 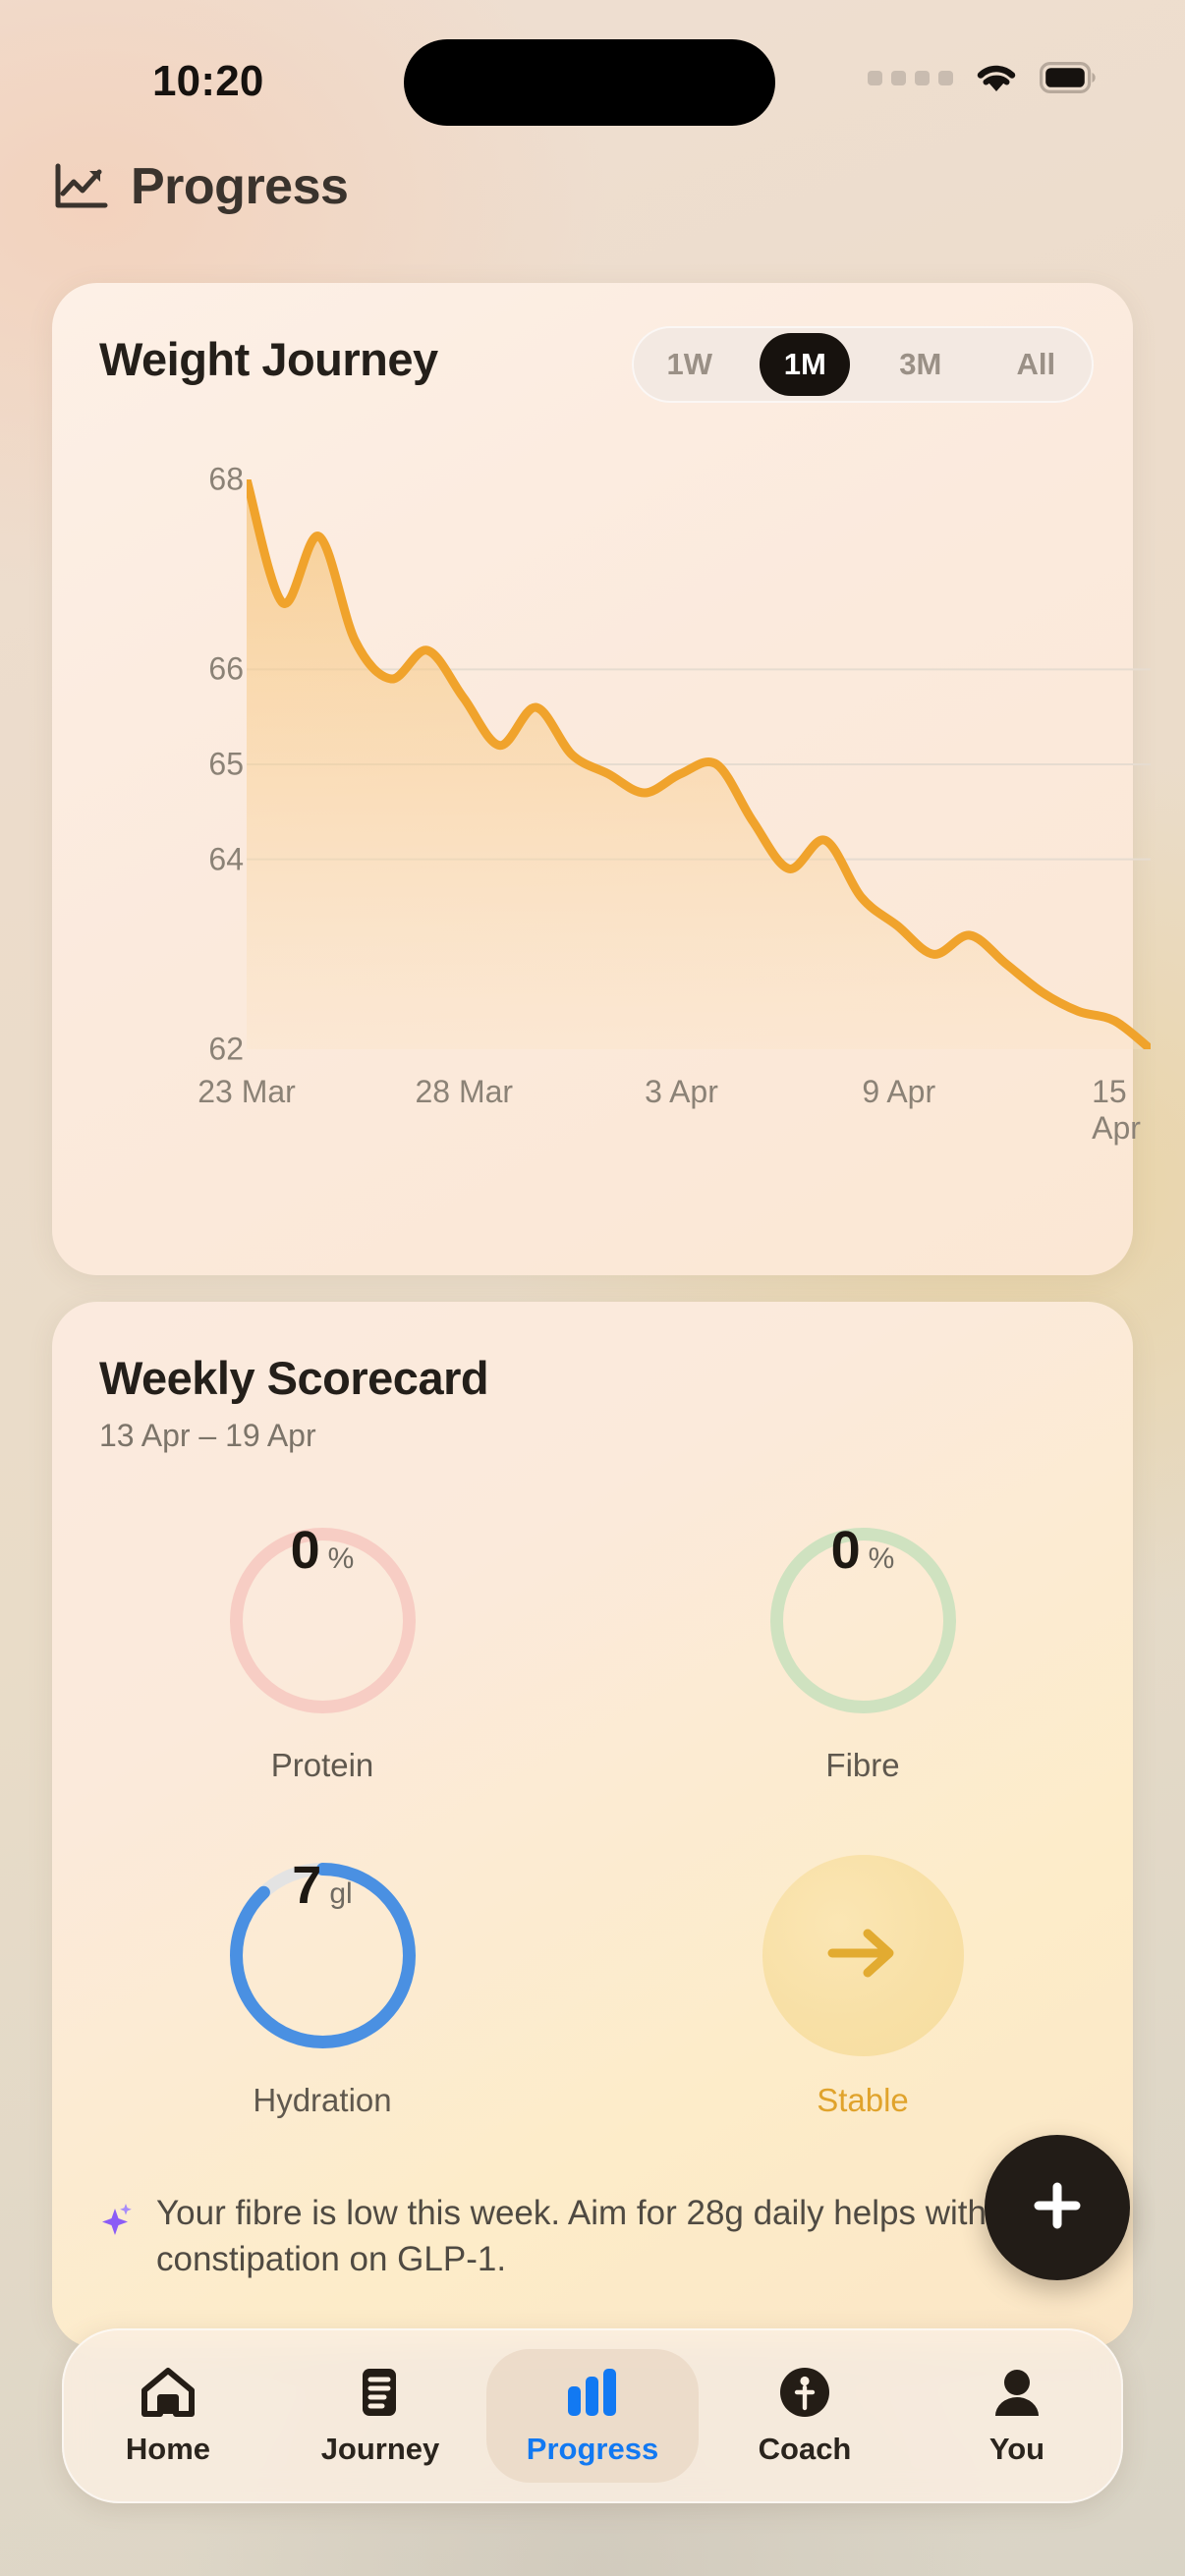 I want to click on coach-person-icon, so click(x=805, y=2392).